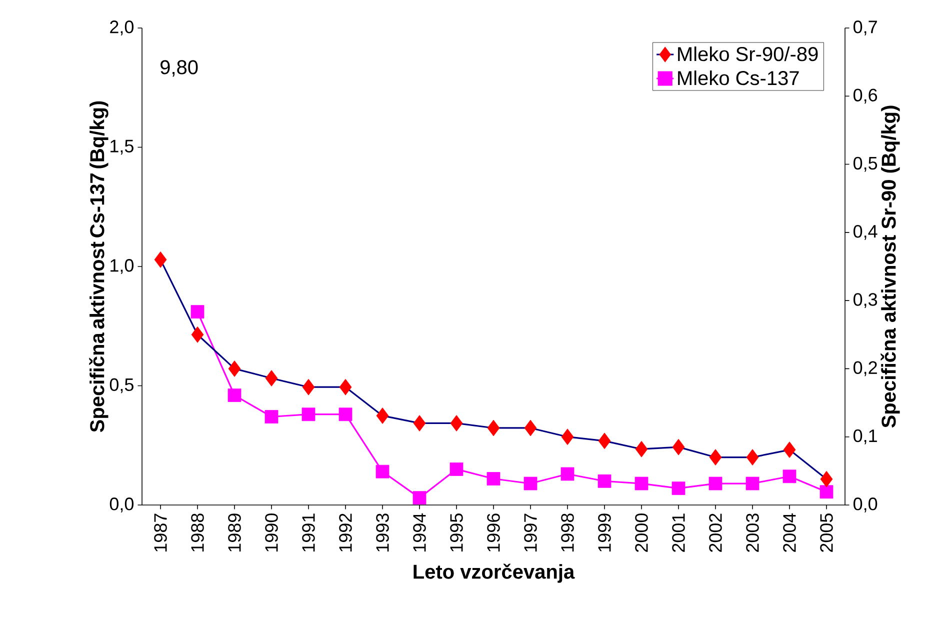  Describe the element at coordinates (752, 533) in the screenshot. I see `x-tick-label: 2003` at that location.